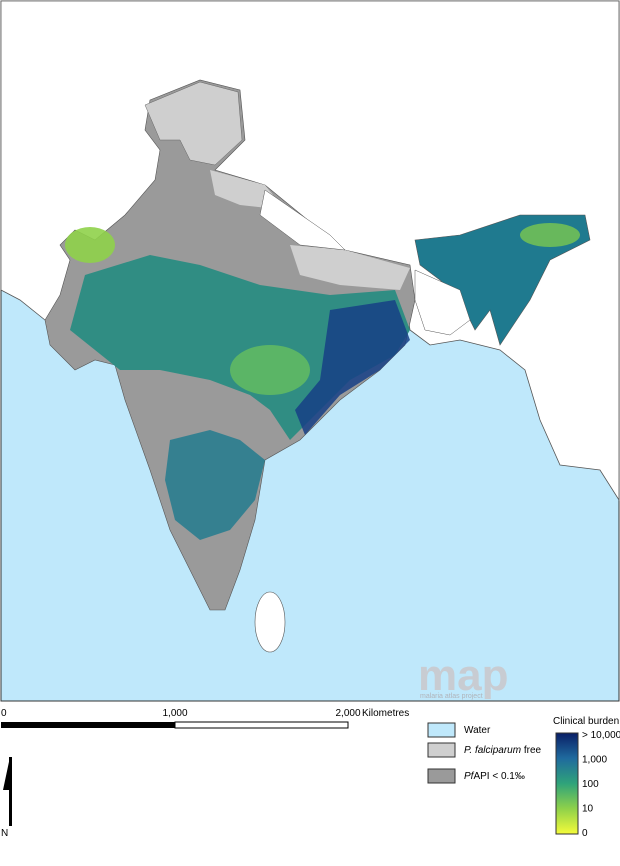 The height and width of the screenshot is (866, 620). Describe the element at coordinates (270, 370) in the screenshot. I see `burden-low-patch` at that location.